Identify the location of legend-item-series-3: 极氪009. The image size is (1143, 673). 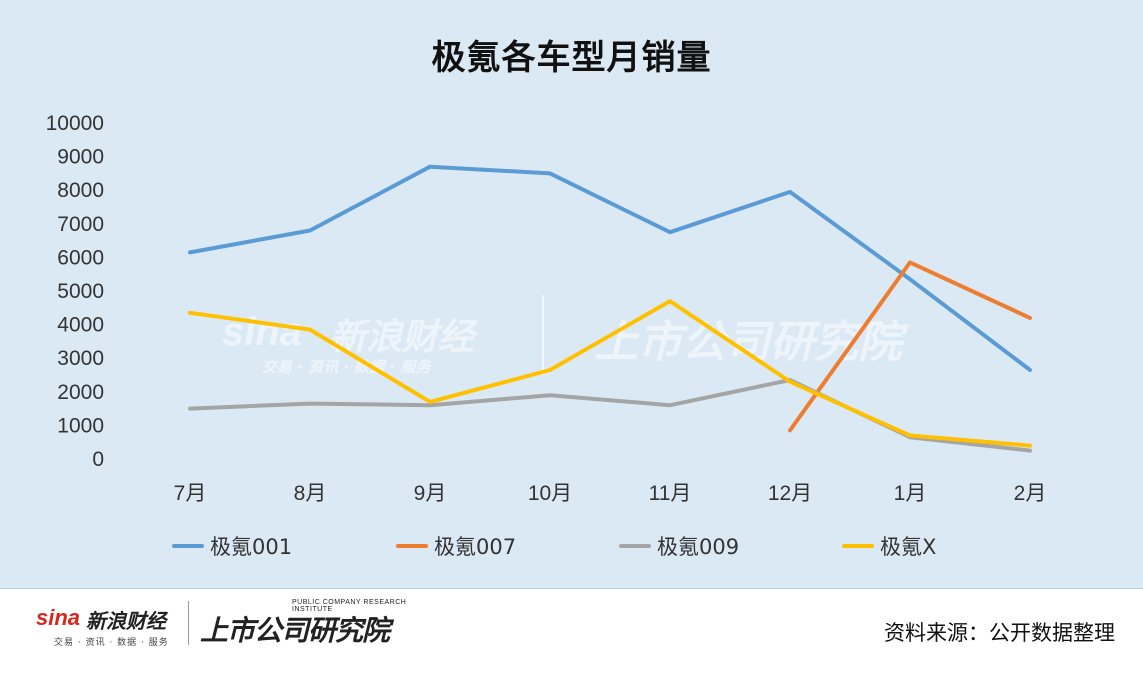
(679, 546).